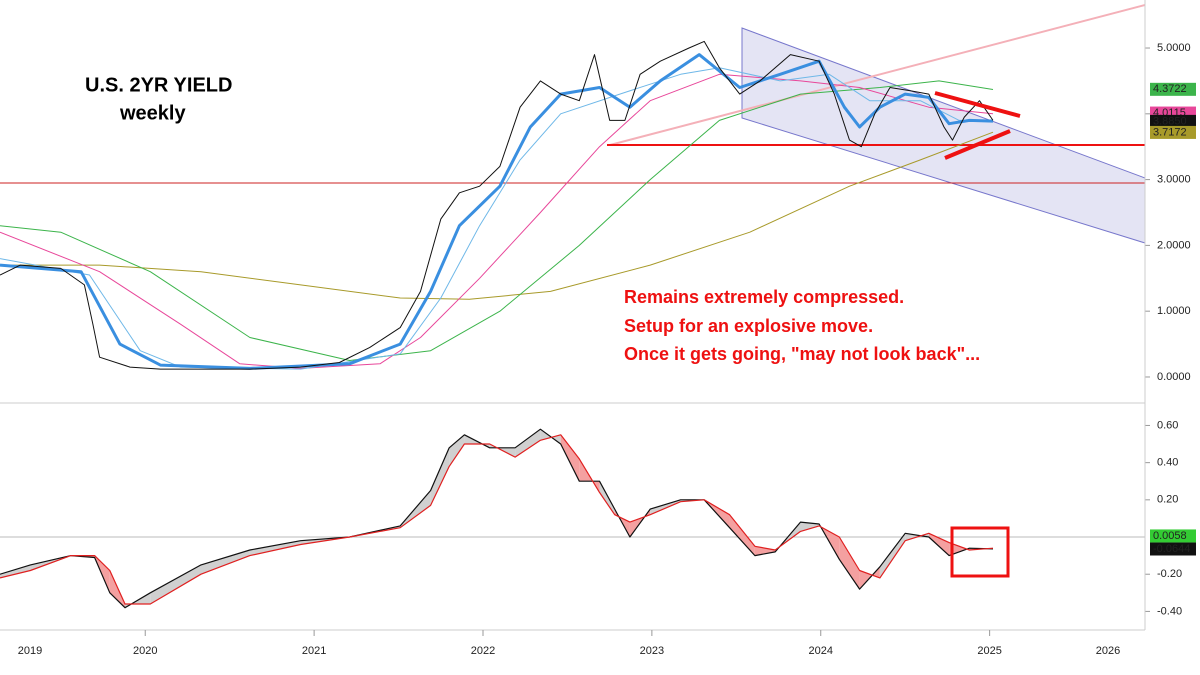 The height and width of the screenshot is (675, 1200). Describe the element at coordinates (821, 651) in the screenshot. I see `x-tick-label: 2024` at that location.